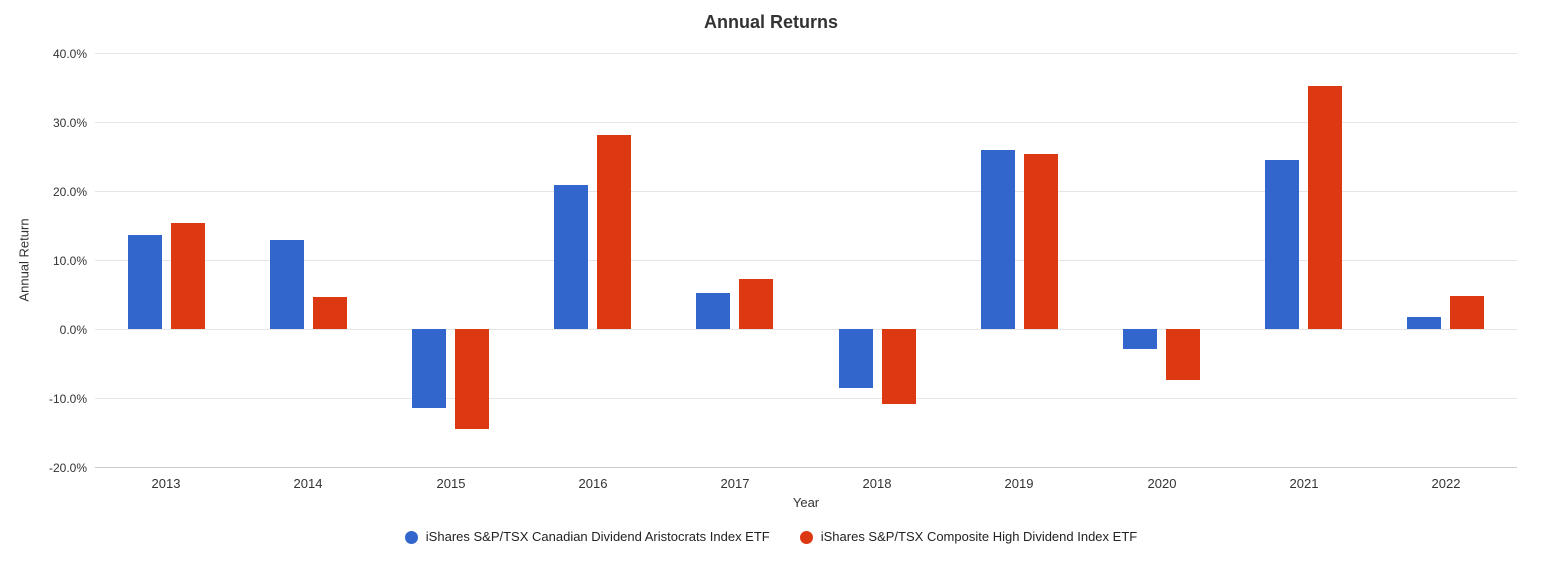 This screenshot has height=566, width=1542. I want to click on bar-series2-2016, so click(614, 232).